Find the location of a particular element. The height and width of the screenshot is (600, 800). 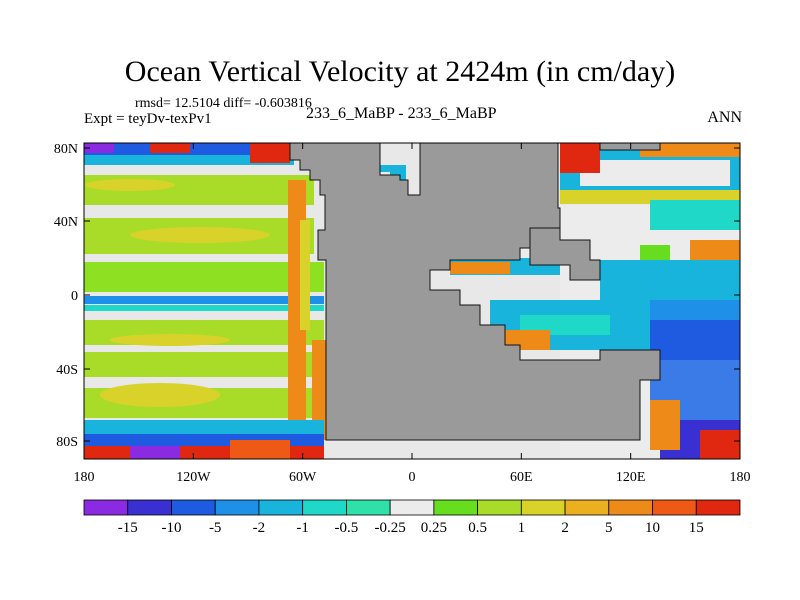

colorbar-label: 10 is located at coordinates (652, 528).